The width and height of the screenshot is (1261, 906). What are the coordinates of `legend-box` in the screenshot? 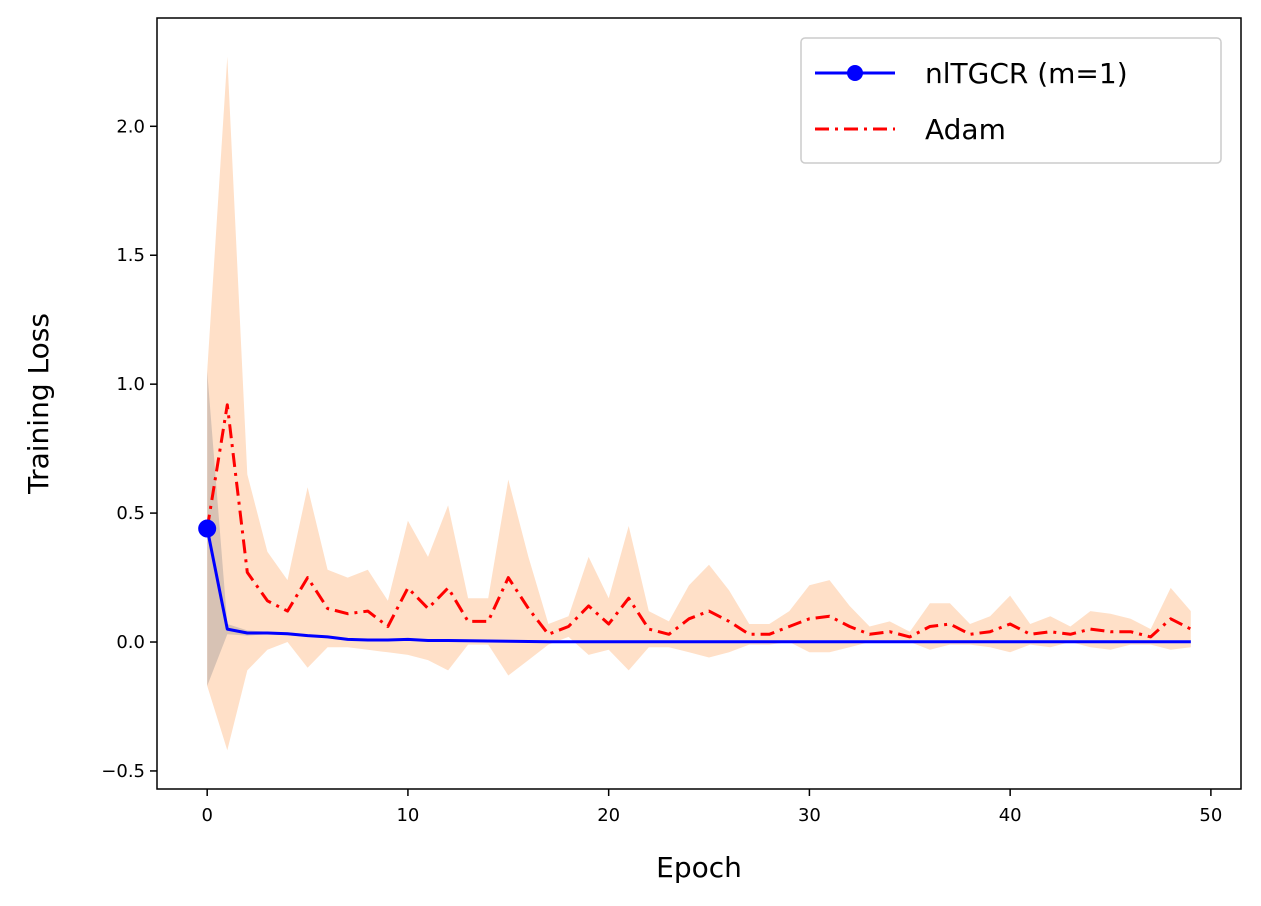 It's located at (1011, 100).